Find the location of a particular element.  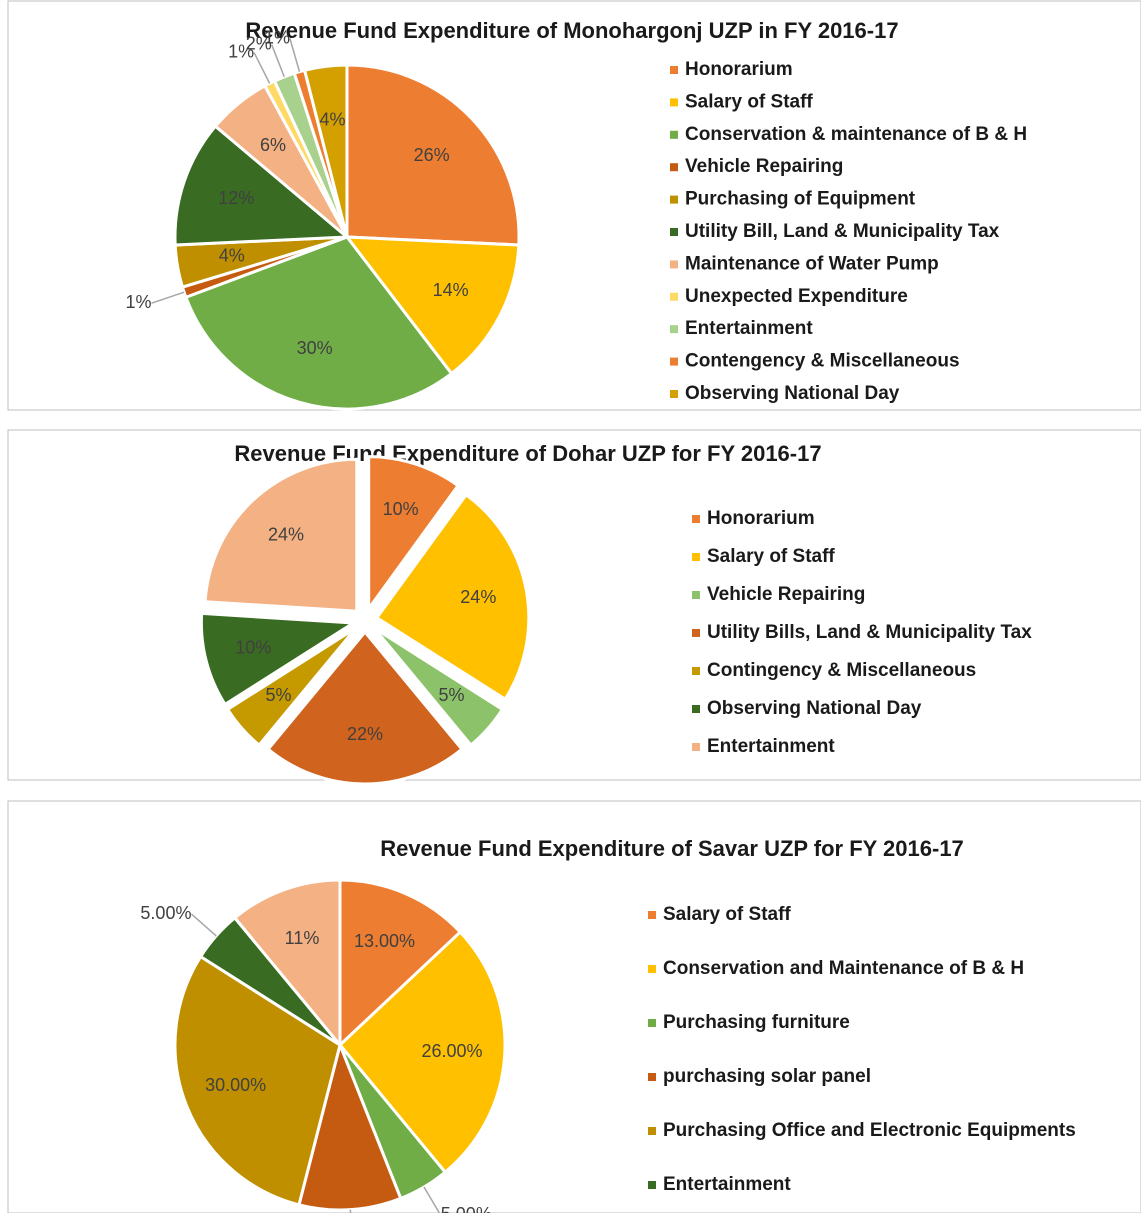

data-label: 26% is located at coordinates (432, 155).